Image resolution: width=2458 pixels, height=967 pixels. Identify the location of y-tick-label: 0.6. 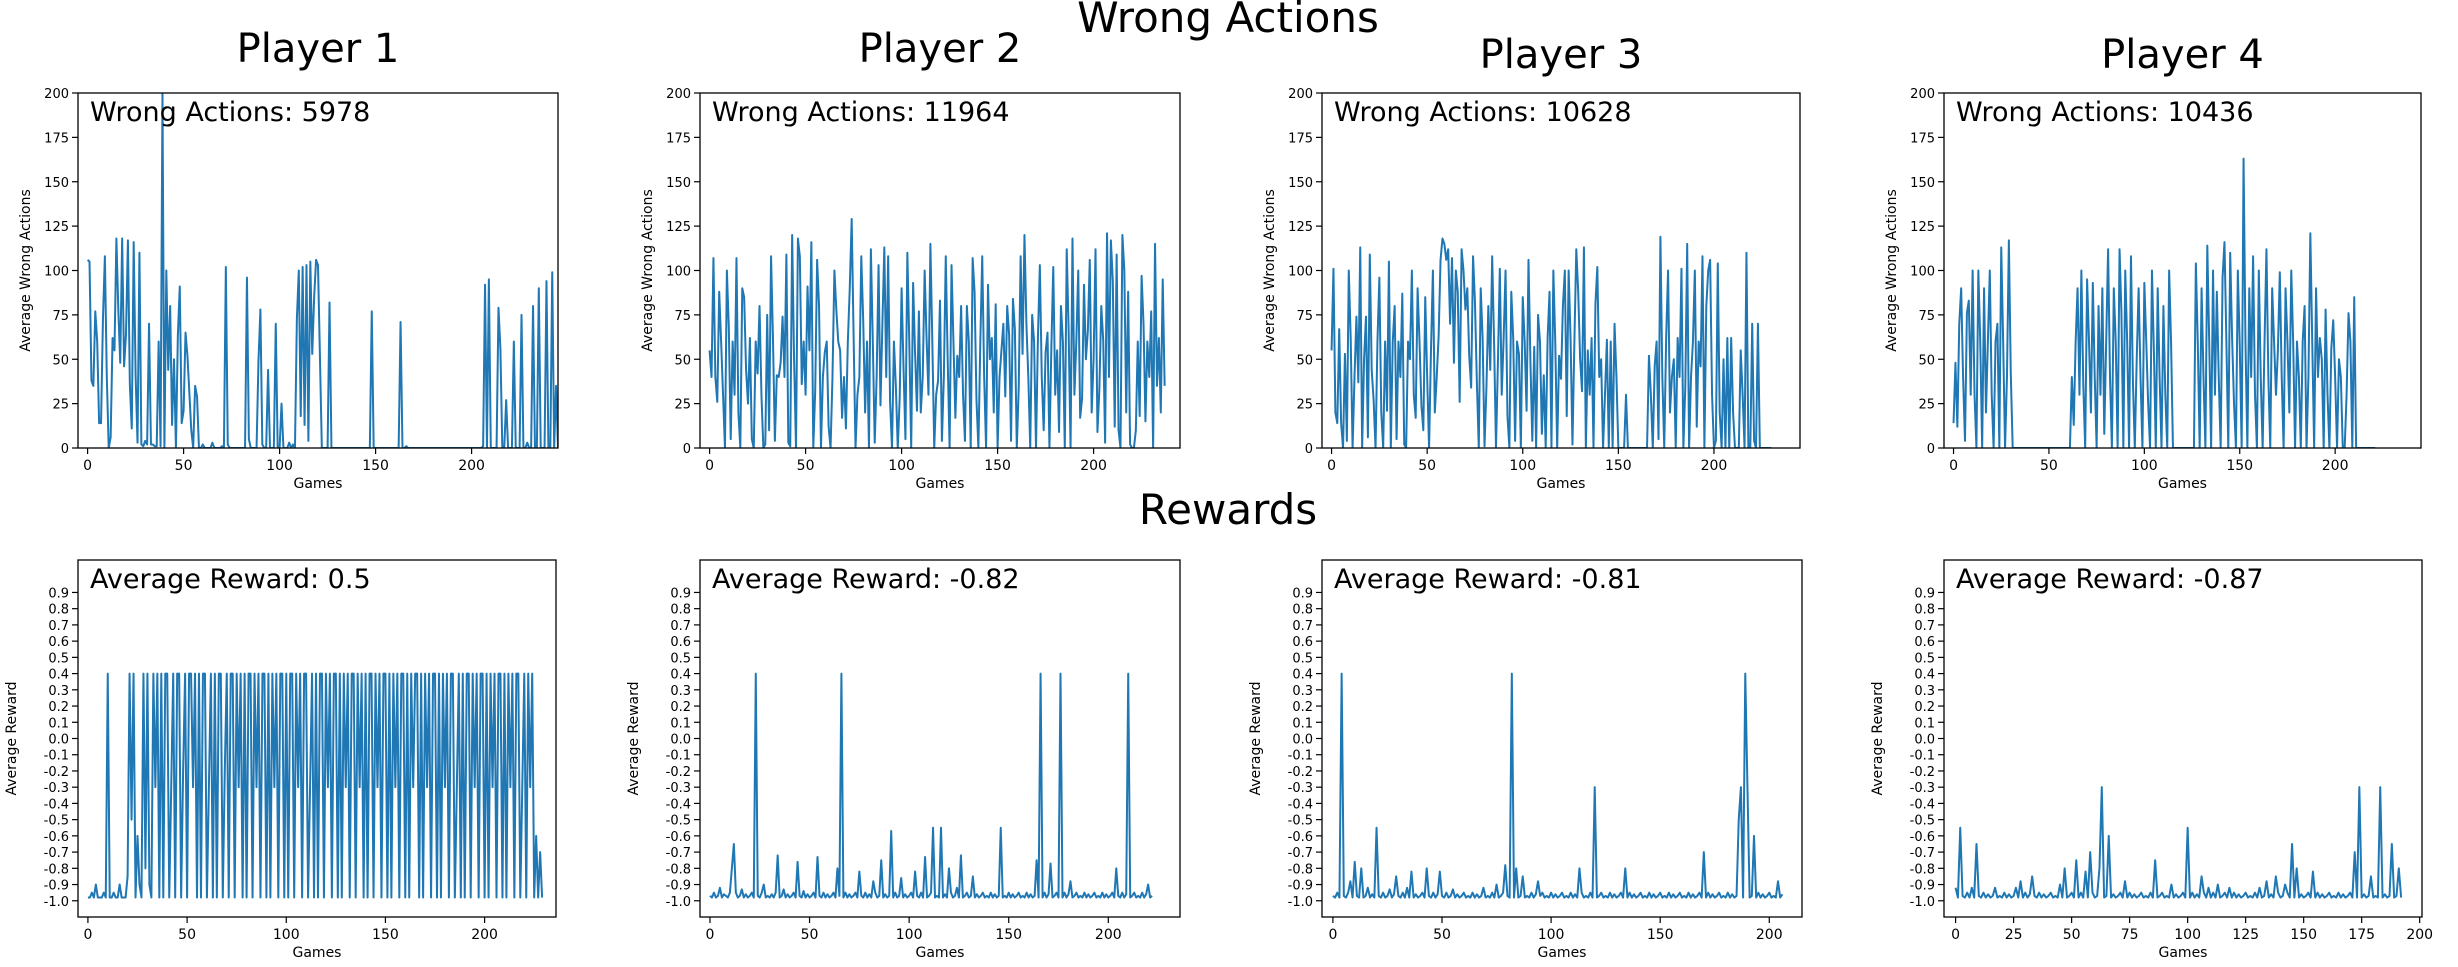
(1924, 642).